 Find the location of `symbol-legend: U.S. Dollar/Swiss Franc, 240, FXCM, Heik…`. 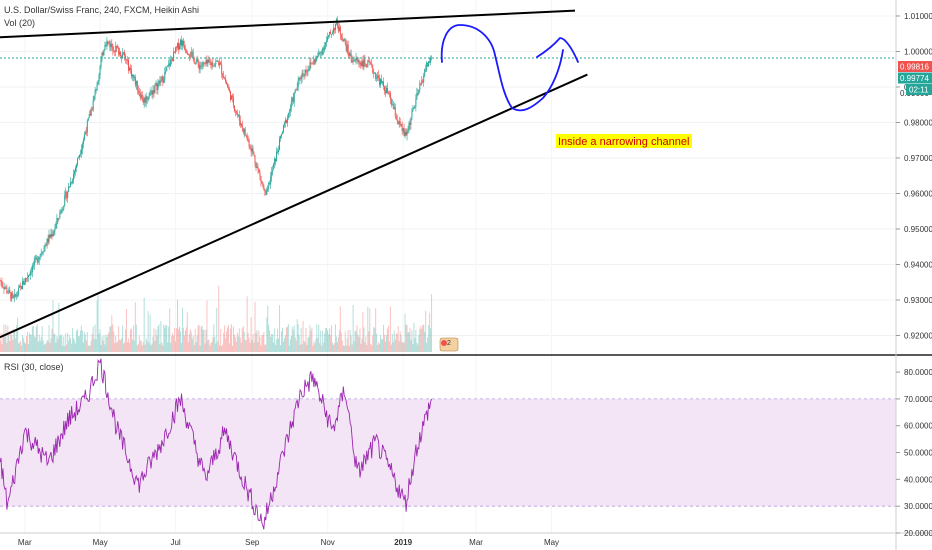

symbol-legend: U.S. Dollar/Swiss Franc, 240, FXCM, Heik… is located at coordinates (102, 10).